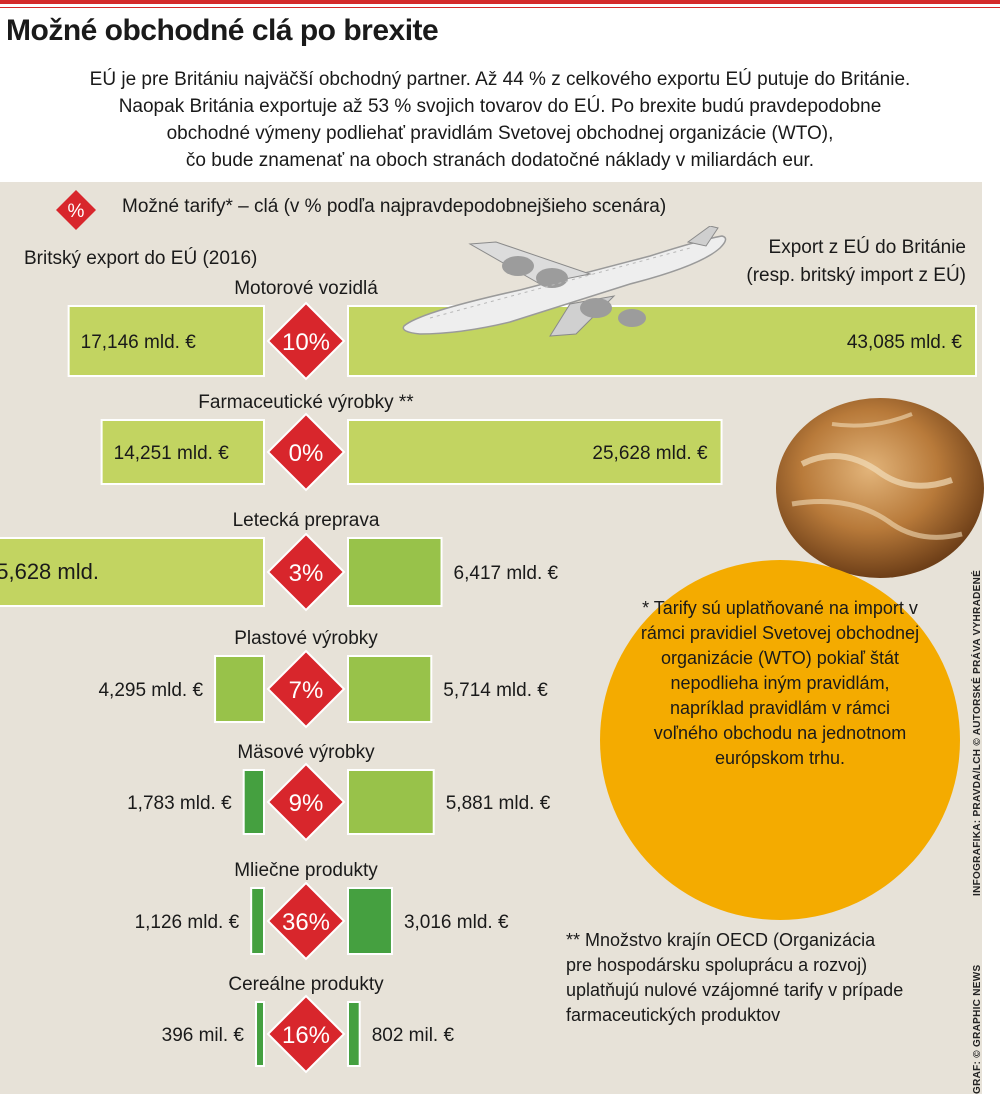  I want to click on top-rule-thin, so click(500, 7).